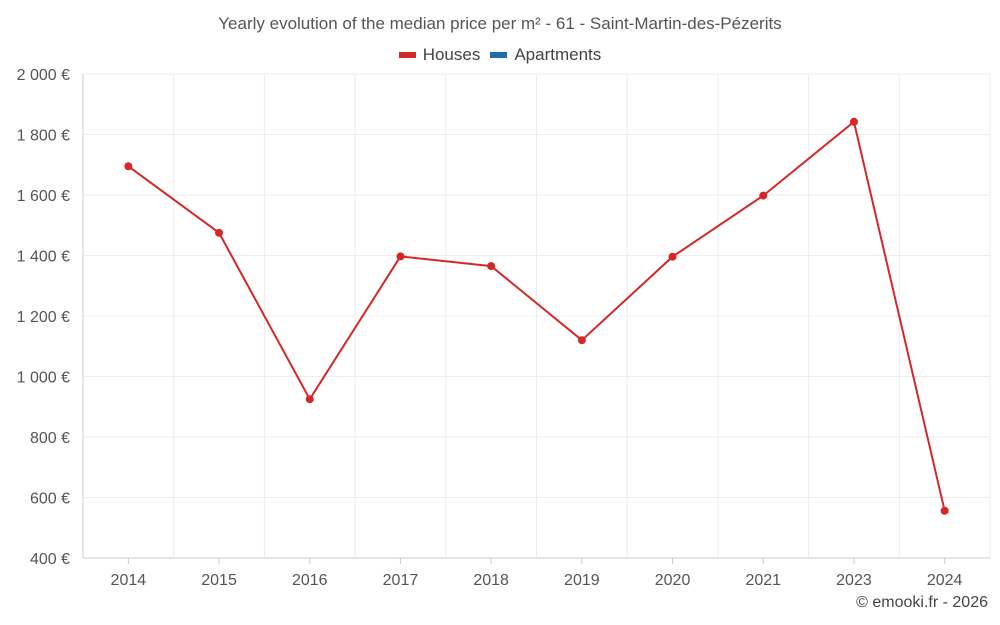 The image size is (1000, 625). Describe the element at coordinates (129, 580) in the screenshot. I see `x-tick-label: 2014` at that location.